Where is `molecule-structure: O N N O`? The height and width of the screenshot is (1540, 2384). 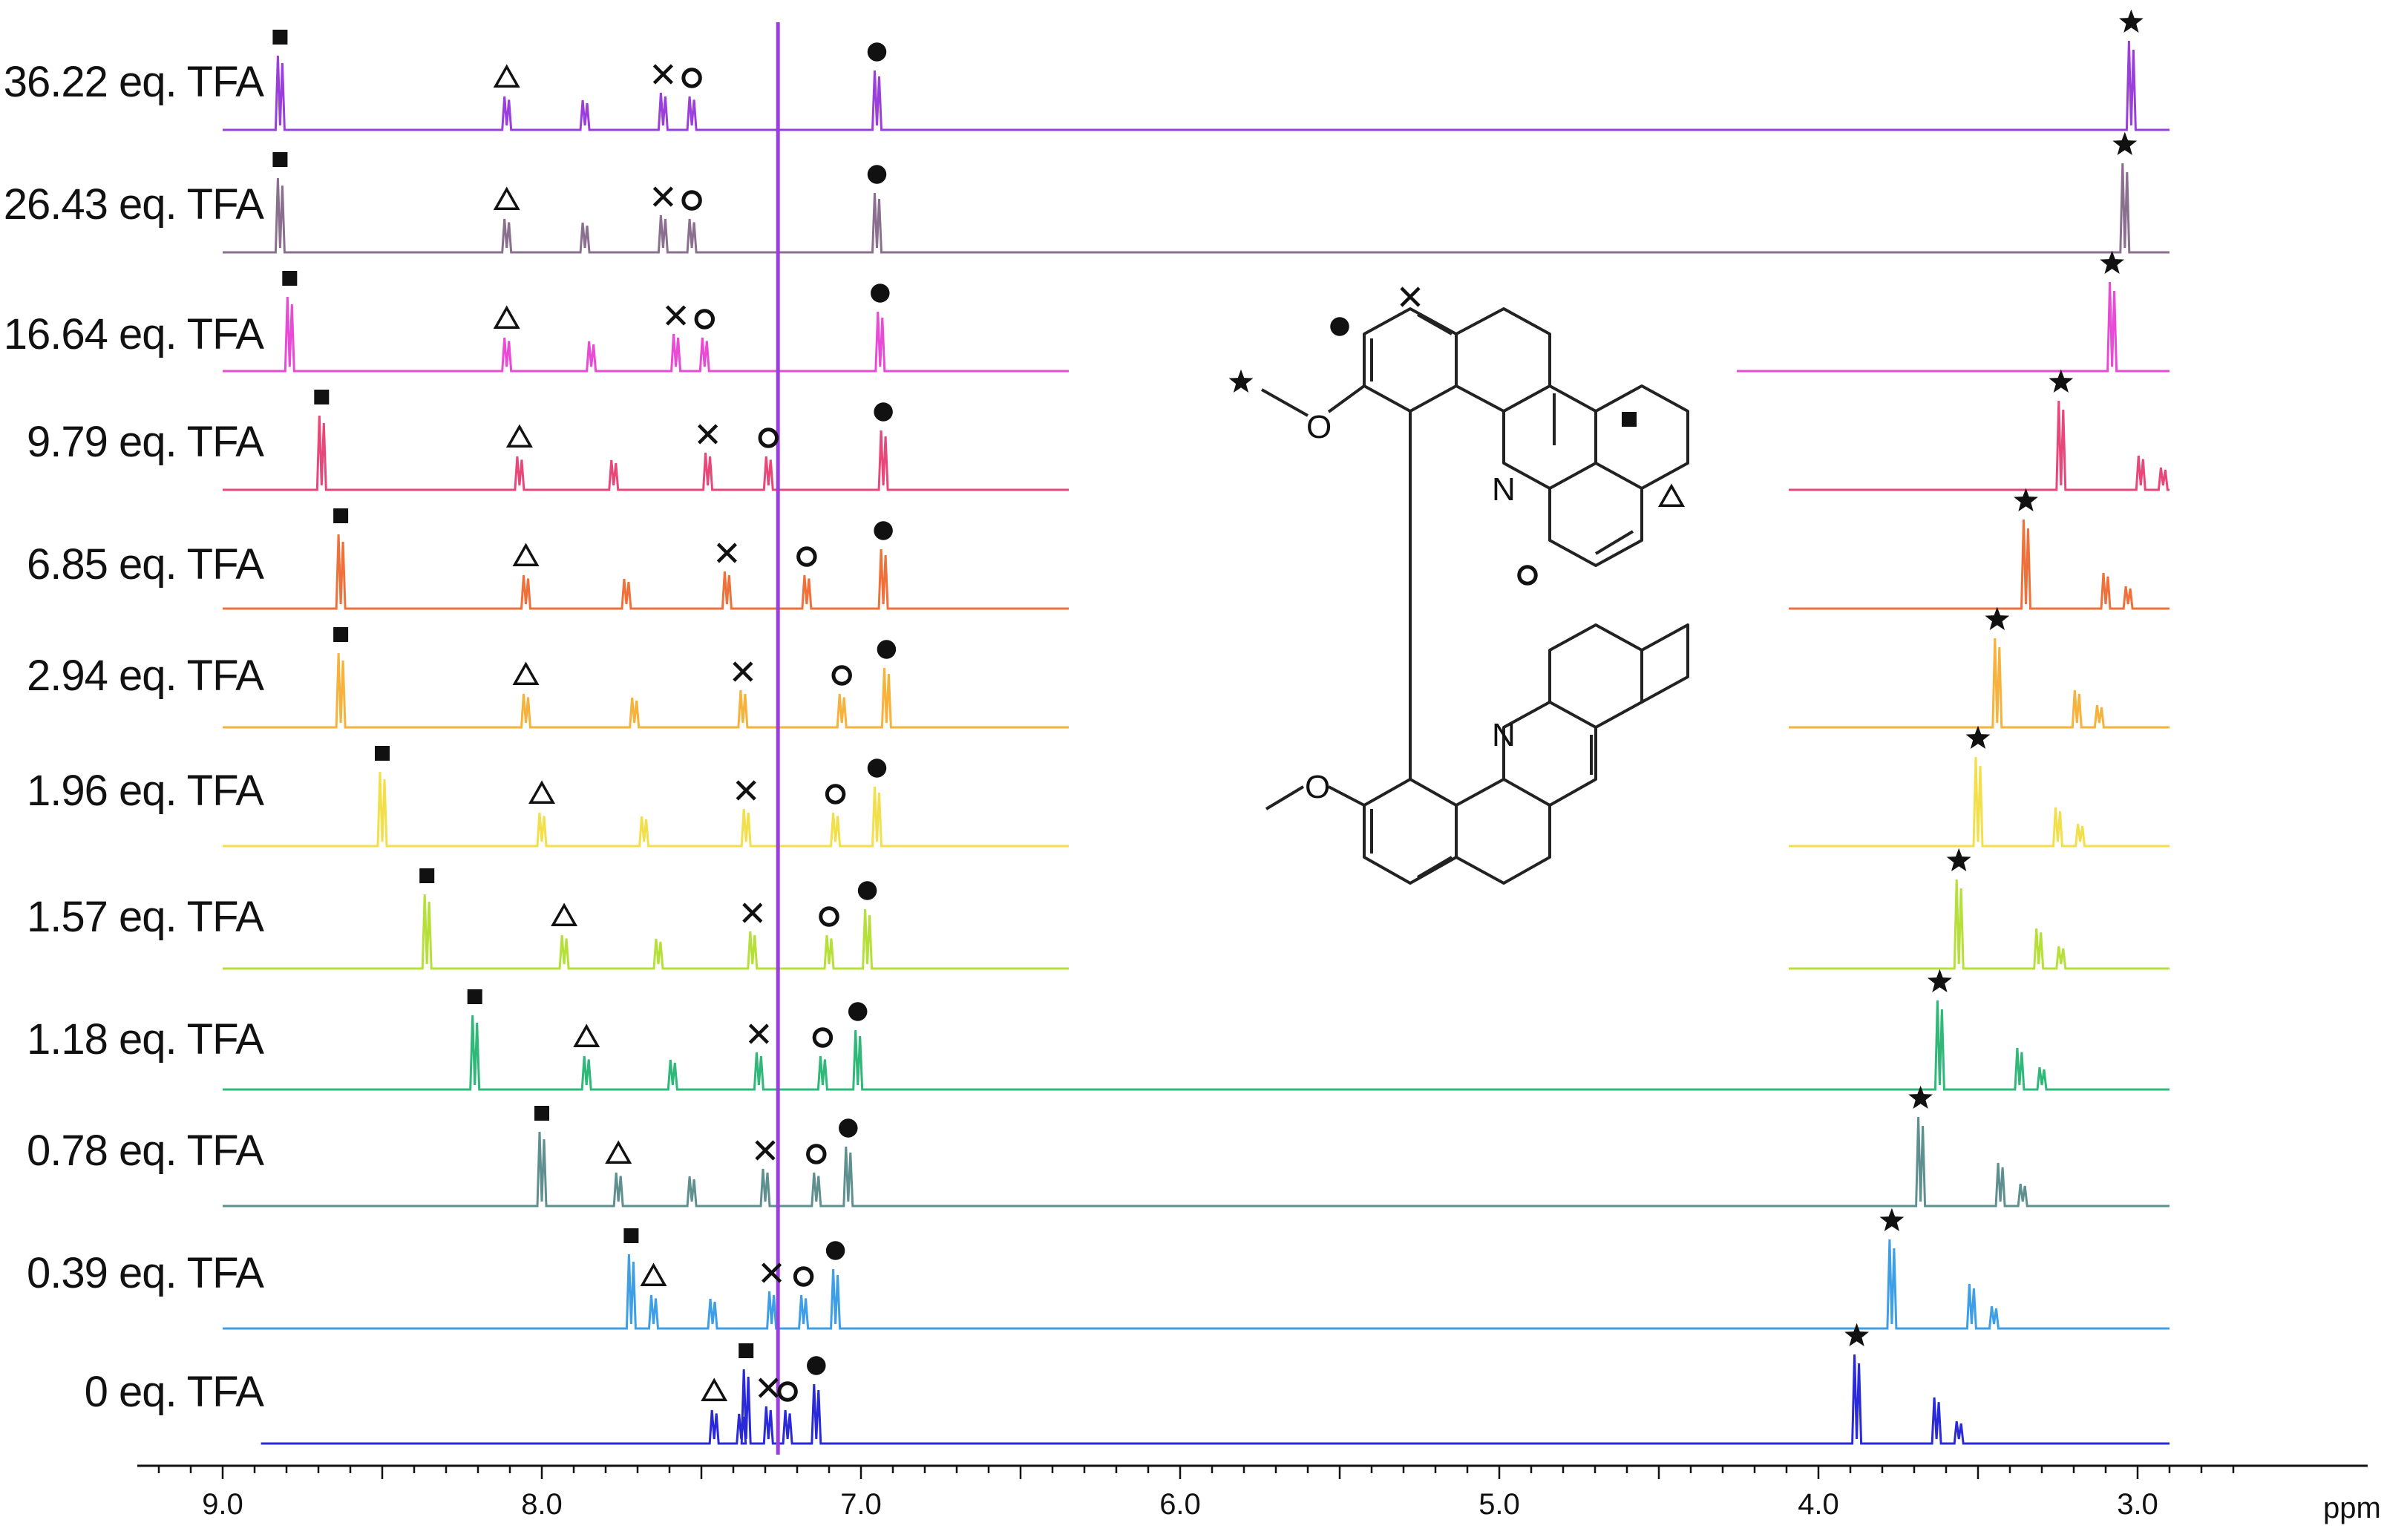 molecule-structure: O N N O is located at coordinates (1403, 586).